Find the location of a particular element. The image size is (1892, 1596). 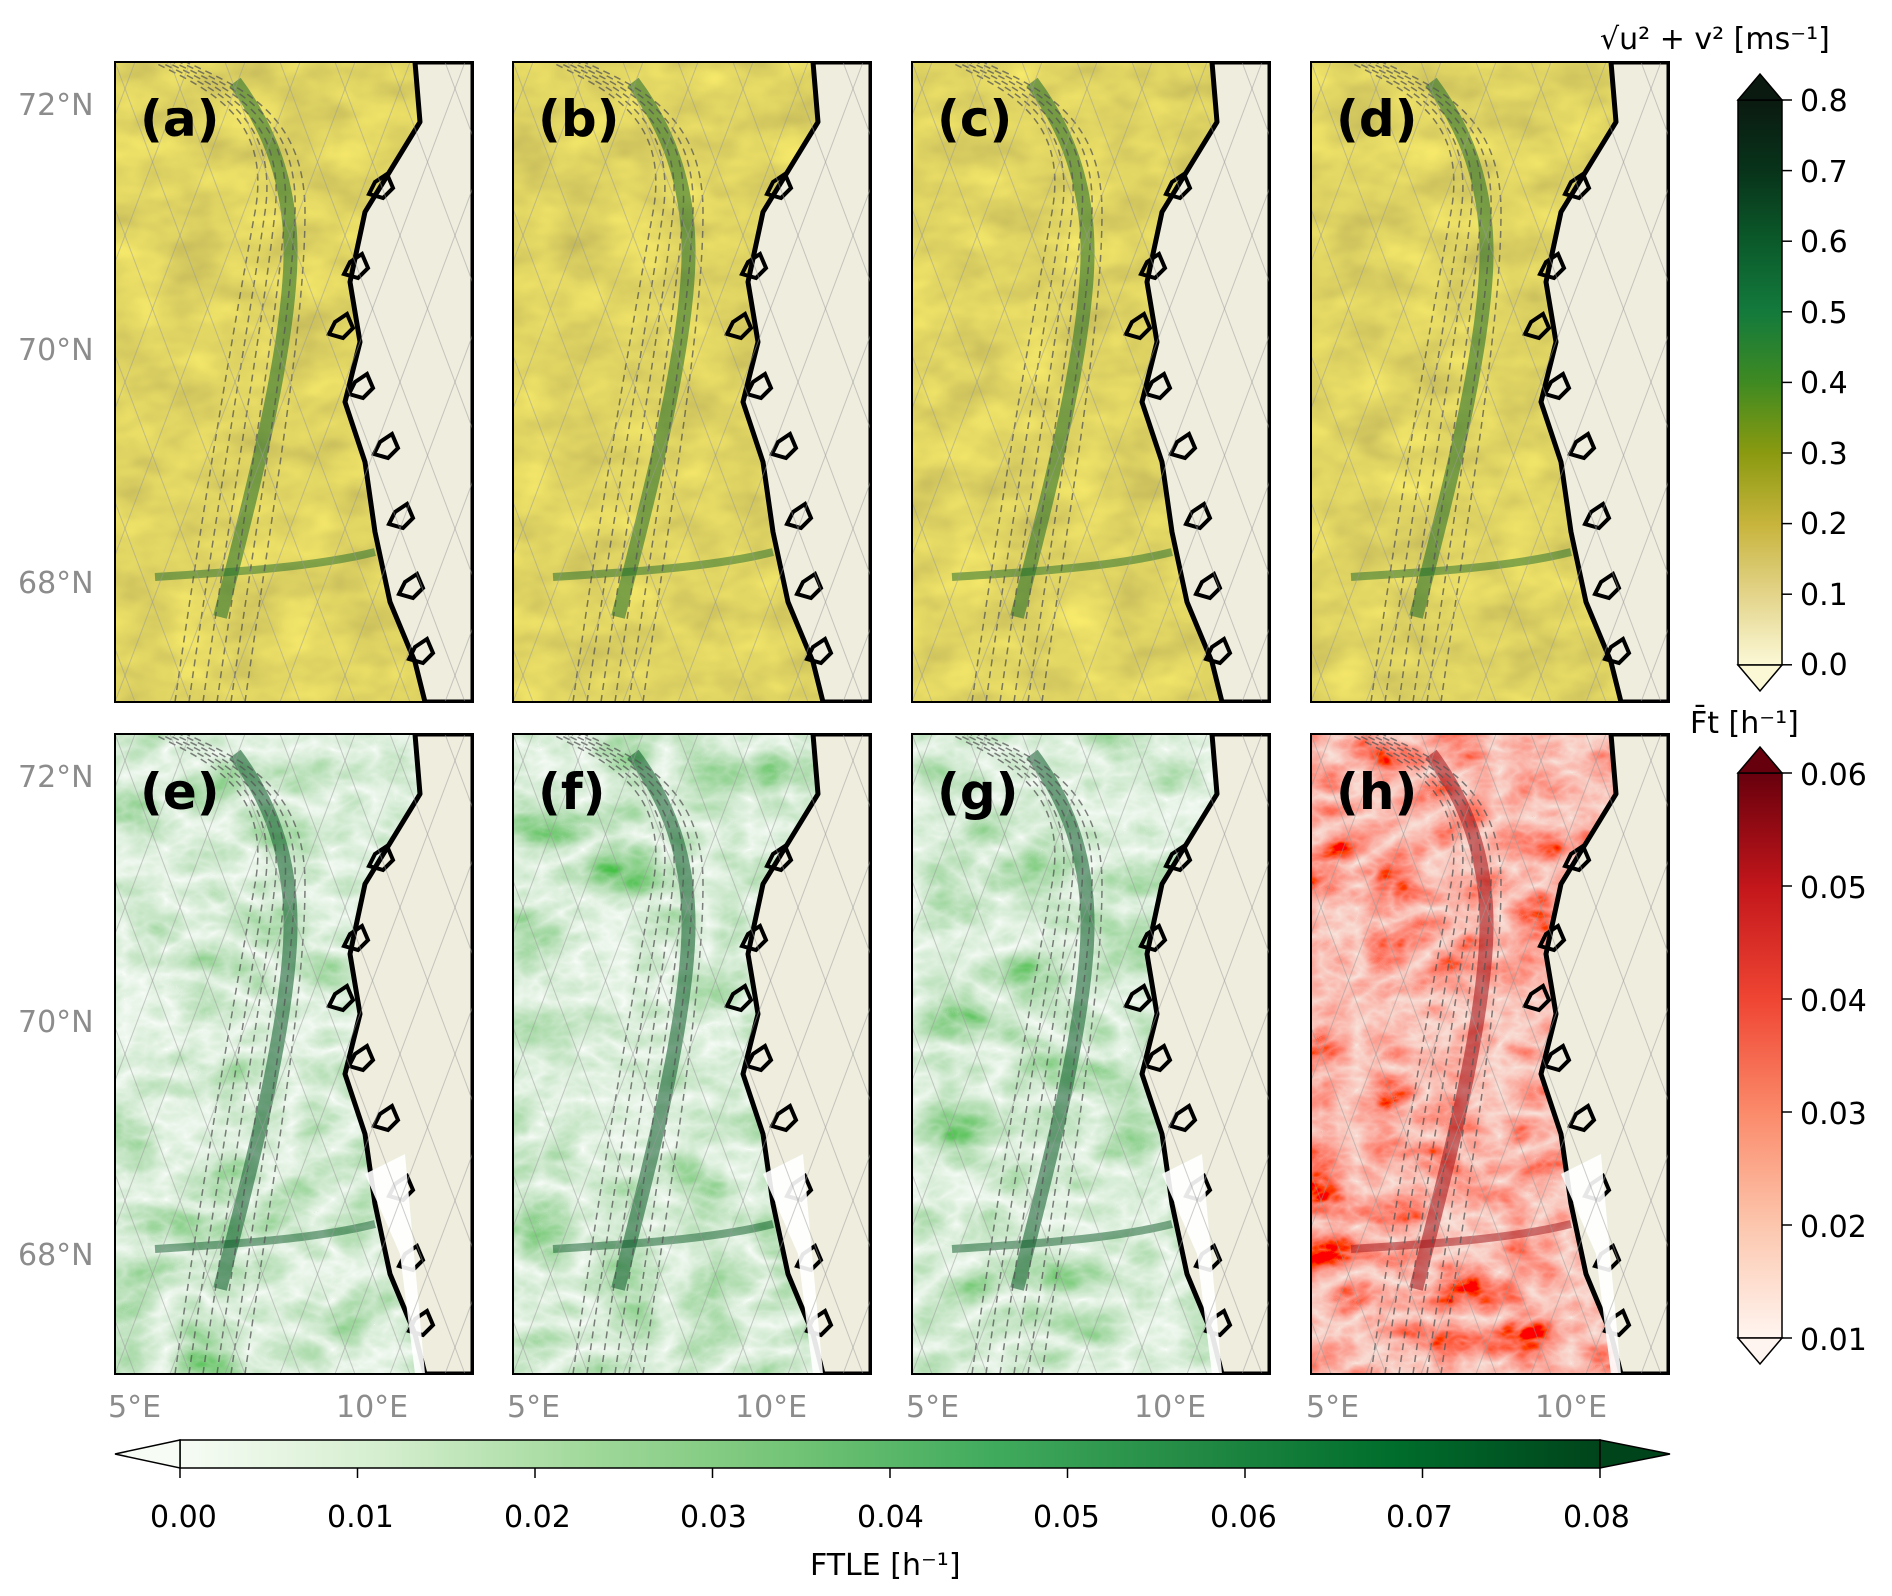

panel-label-c: (c) is located at coordinates (975, 119).